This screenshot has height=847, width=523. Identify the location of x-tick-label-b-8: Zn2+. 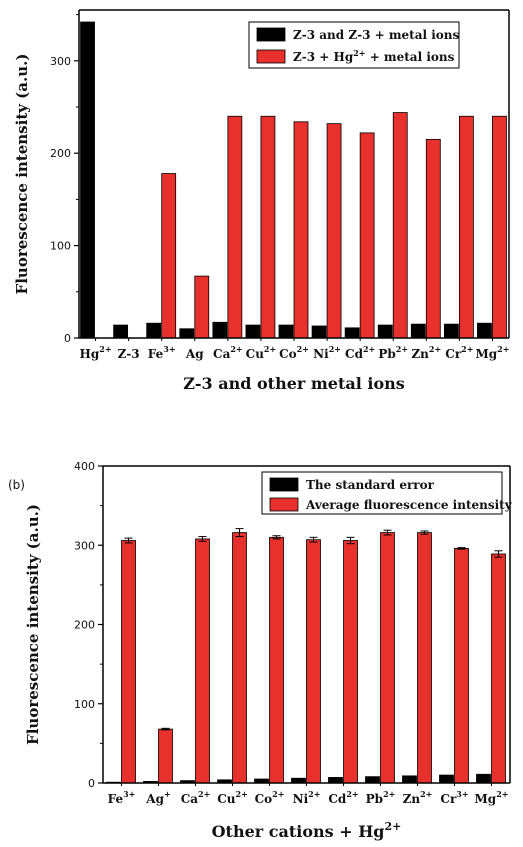
(418, 797).